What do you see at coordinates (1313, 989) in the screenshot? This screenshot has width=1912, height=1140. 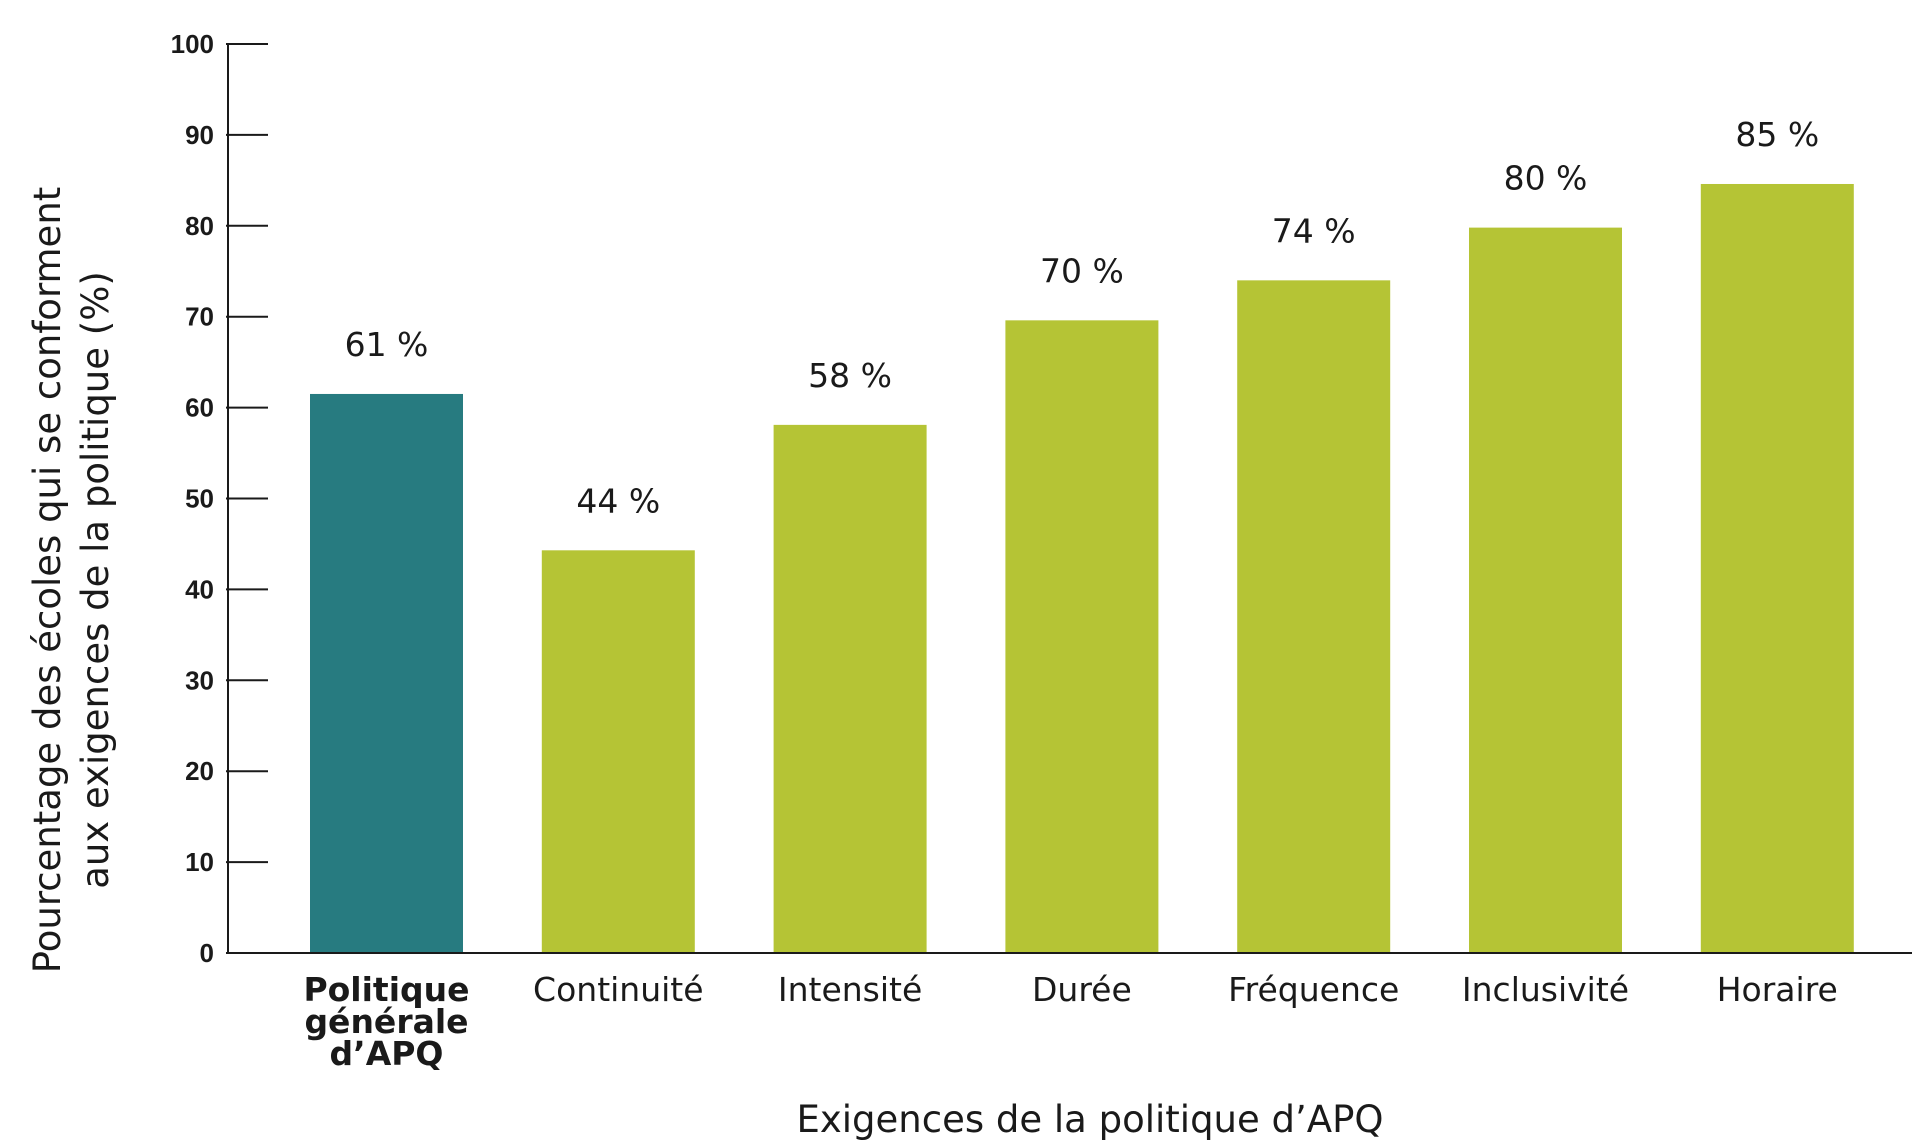 I see `x-tick-label: Fréquence` at bounding box center [1313, 989].